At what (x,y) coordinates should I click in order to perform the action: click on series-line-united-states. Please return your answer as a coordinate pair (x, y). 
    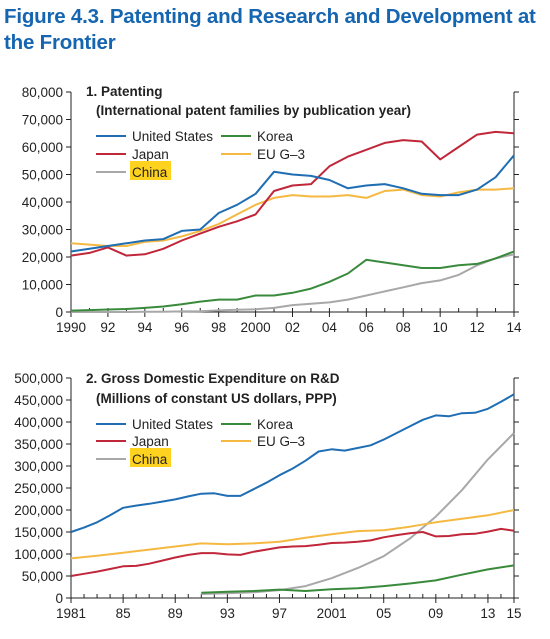
    Looking at the image, I should click on (292, 203).